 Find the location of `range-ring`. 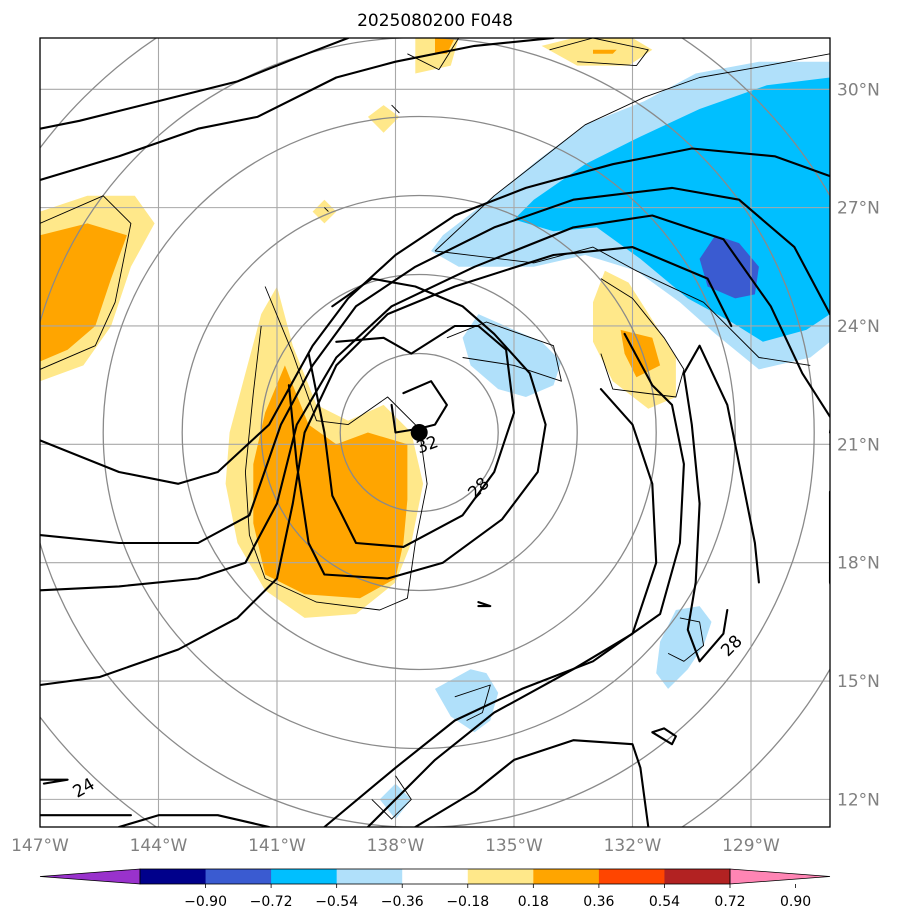

range-ring is located at coordinates (419, 432).